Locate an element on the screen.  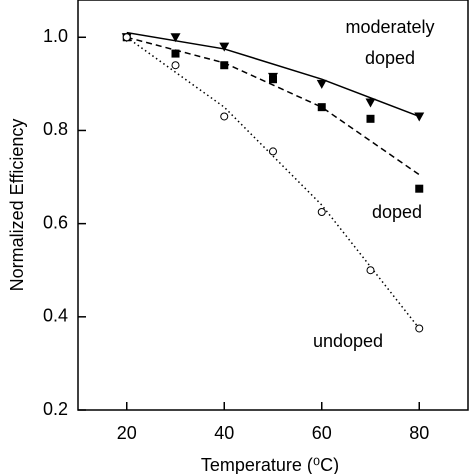
x-tick-label: 80 is located at coordinates (419, 433).